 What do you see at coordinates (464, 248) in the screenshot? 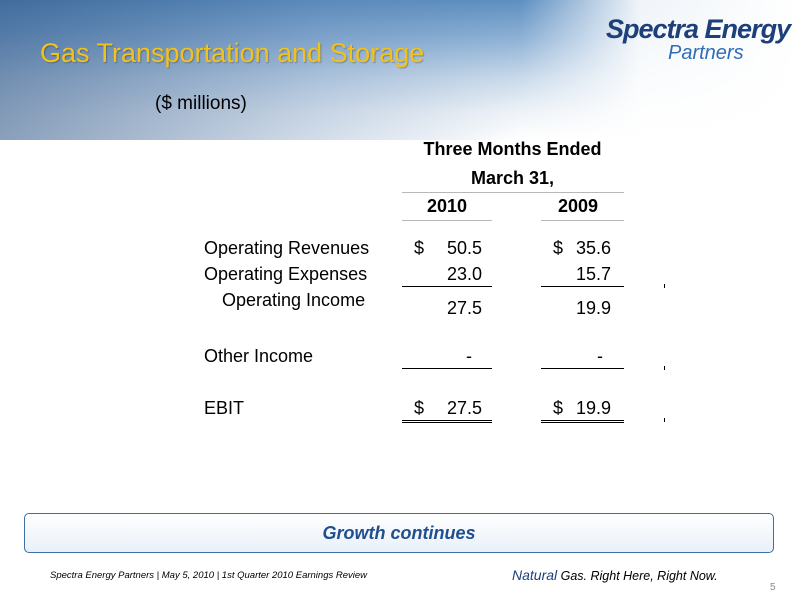
I see `value-operating-revenues-2010: 50.5` at bounding box center [464, 248].